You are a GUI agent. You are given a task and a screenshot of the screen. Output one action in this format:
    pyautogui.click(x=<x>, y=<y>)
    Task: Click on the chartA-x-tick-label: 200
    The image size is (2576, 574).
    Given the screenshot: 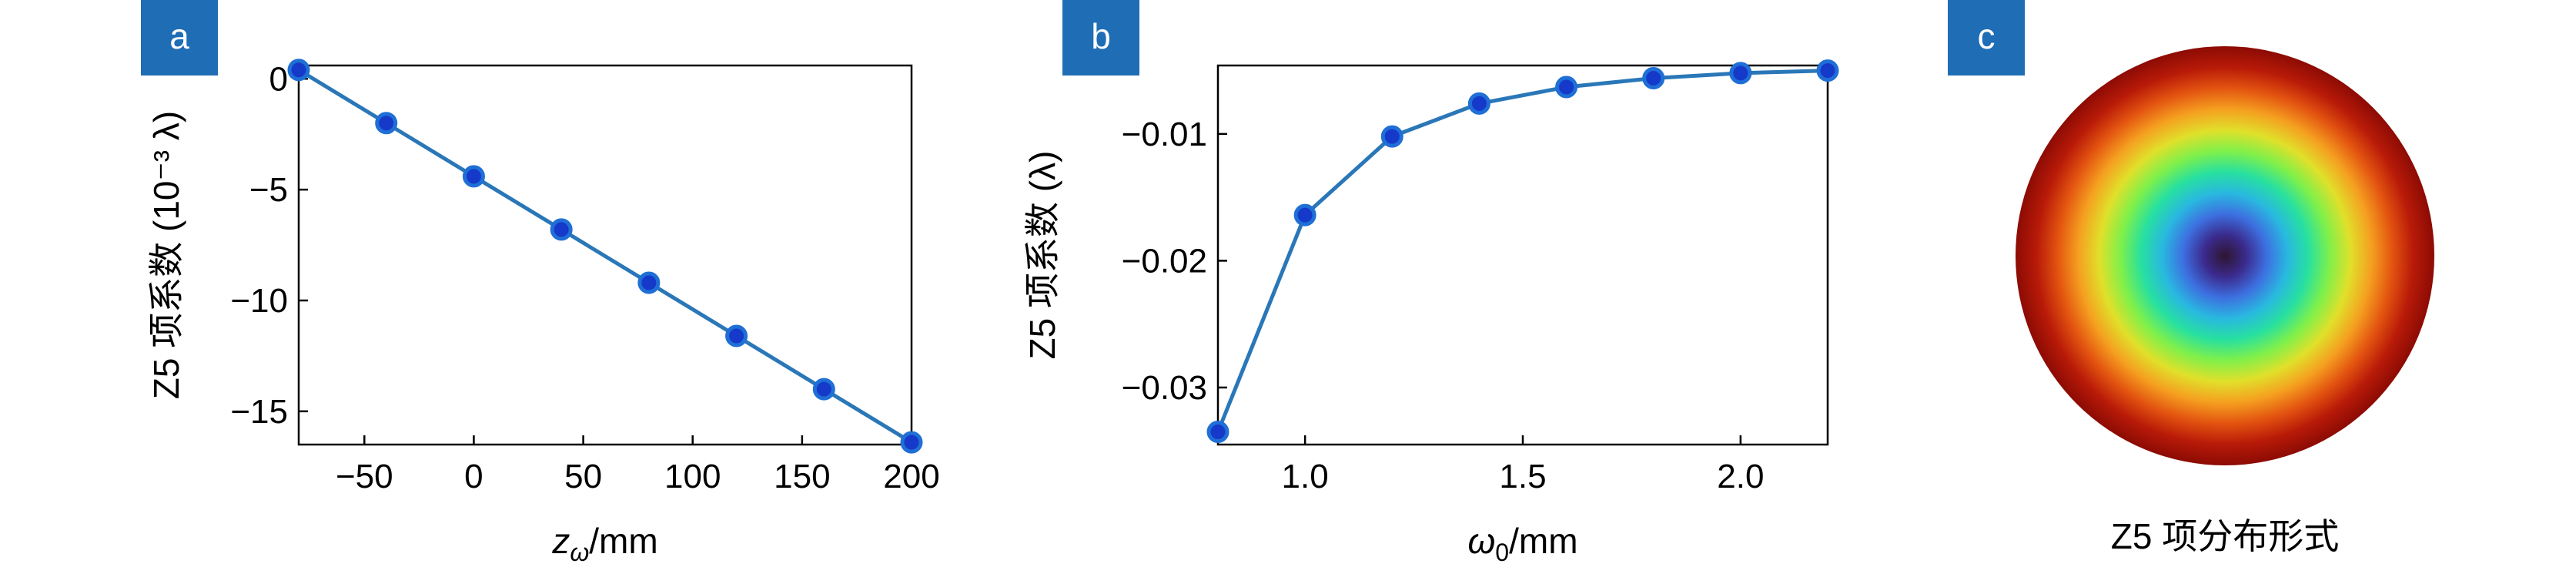 What is the action you would take?
    pyautogui.click(x=911, y=477)
    